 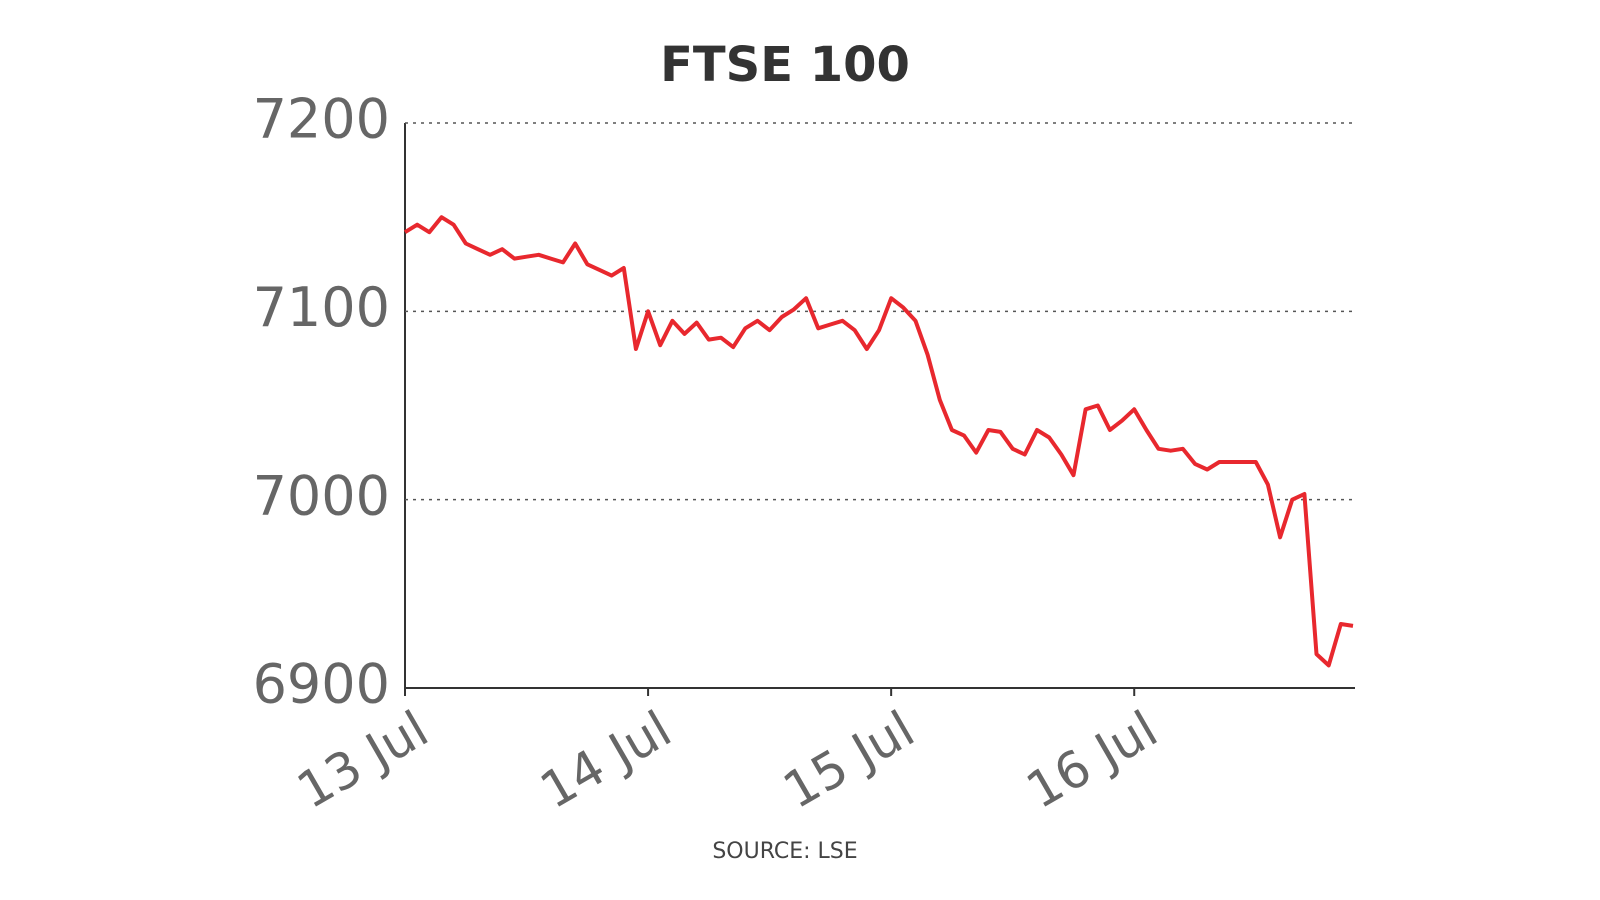 I want to click on y-tick-label: 7000, so click(x=321, y=495).